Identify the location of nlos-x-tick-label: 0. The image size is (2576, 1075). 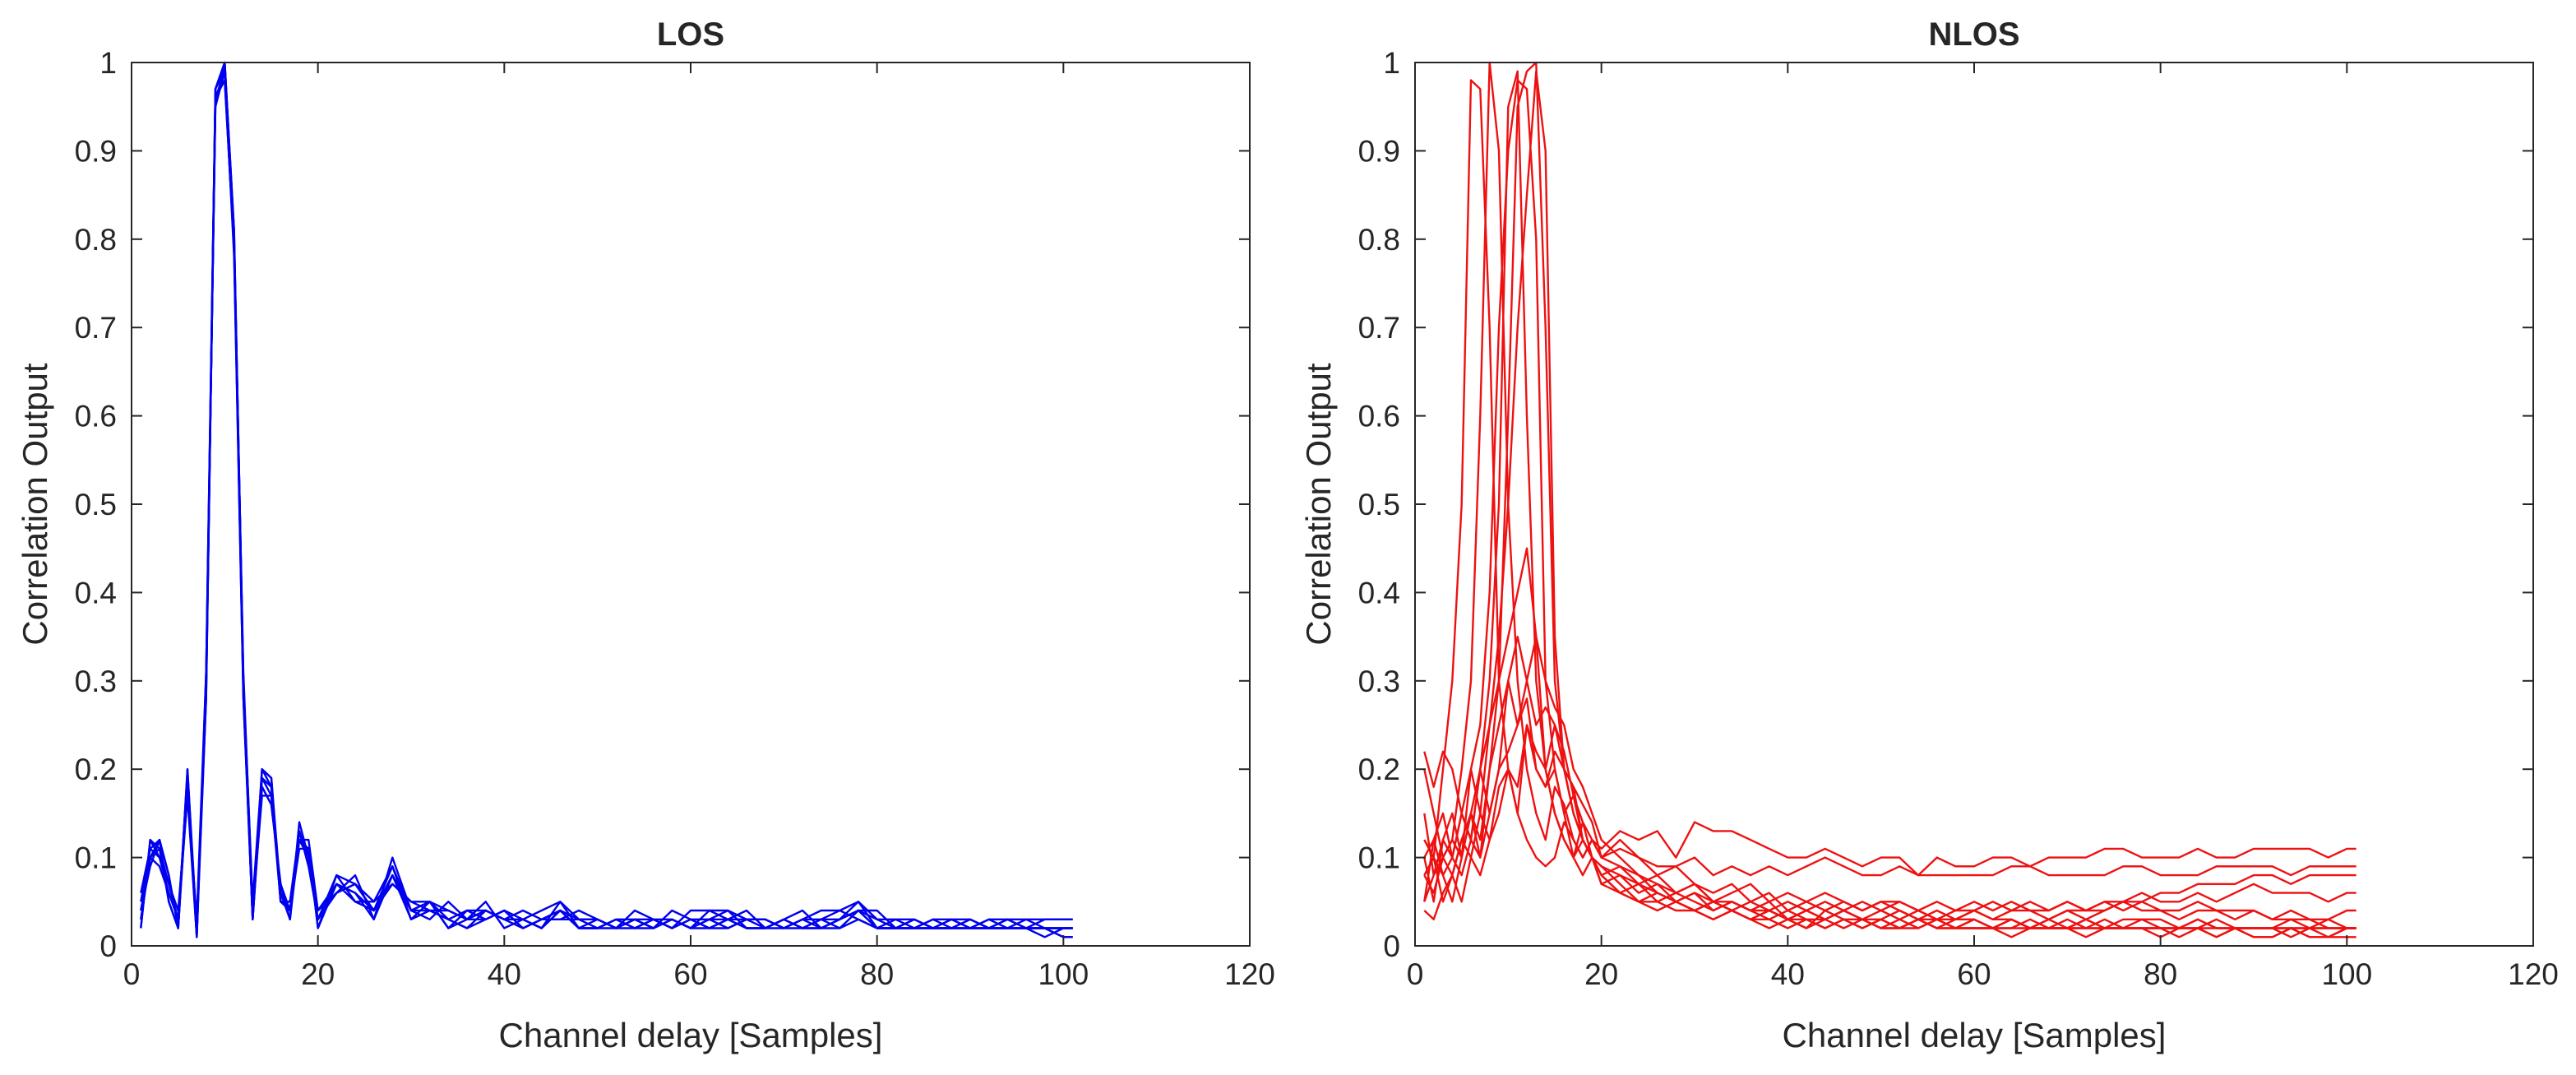
(1415, 974).